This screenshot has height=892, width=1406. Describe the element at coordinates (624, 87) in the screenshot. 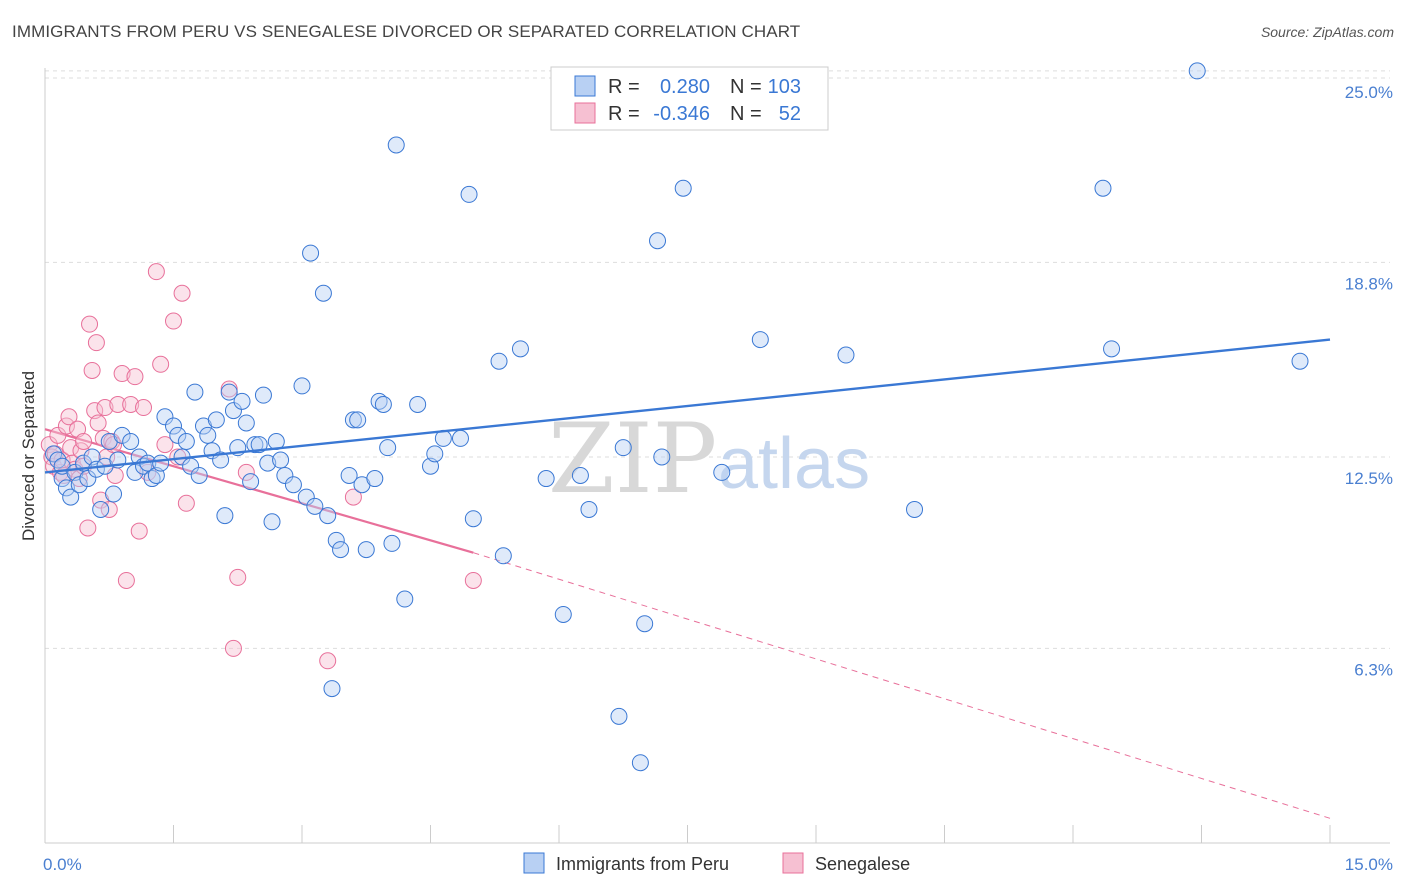

I see `legend-r-label-peru: R =` at that location.